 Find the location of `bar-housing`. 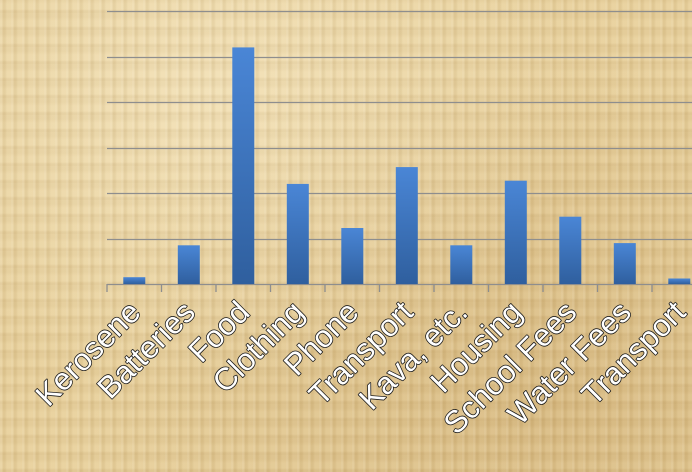

bar-housing is located at coordinates (515, 232).